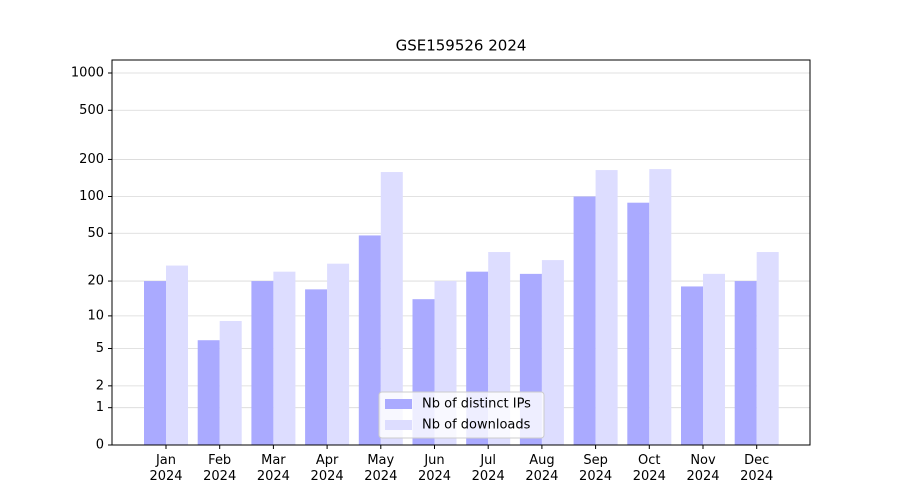 The width and height of the screenshot is (900, 500). I want to click on y-tick-label: 10, so click(95, 315).